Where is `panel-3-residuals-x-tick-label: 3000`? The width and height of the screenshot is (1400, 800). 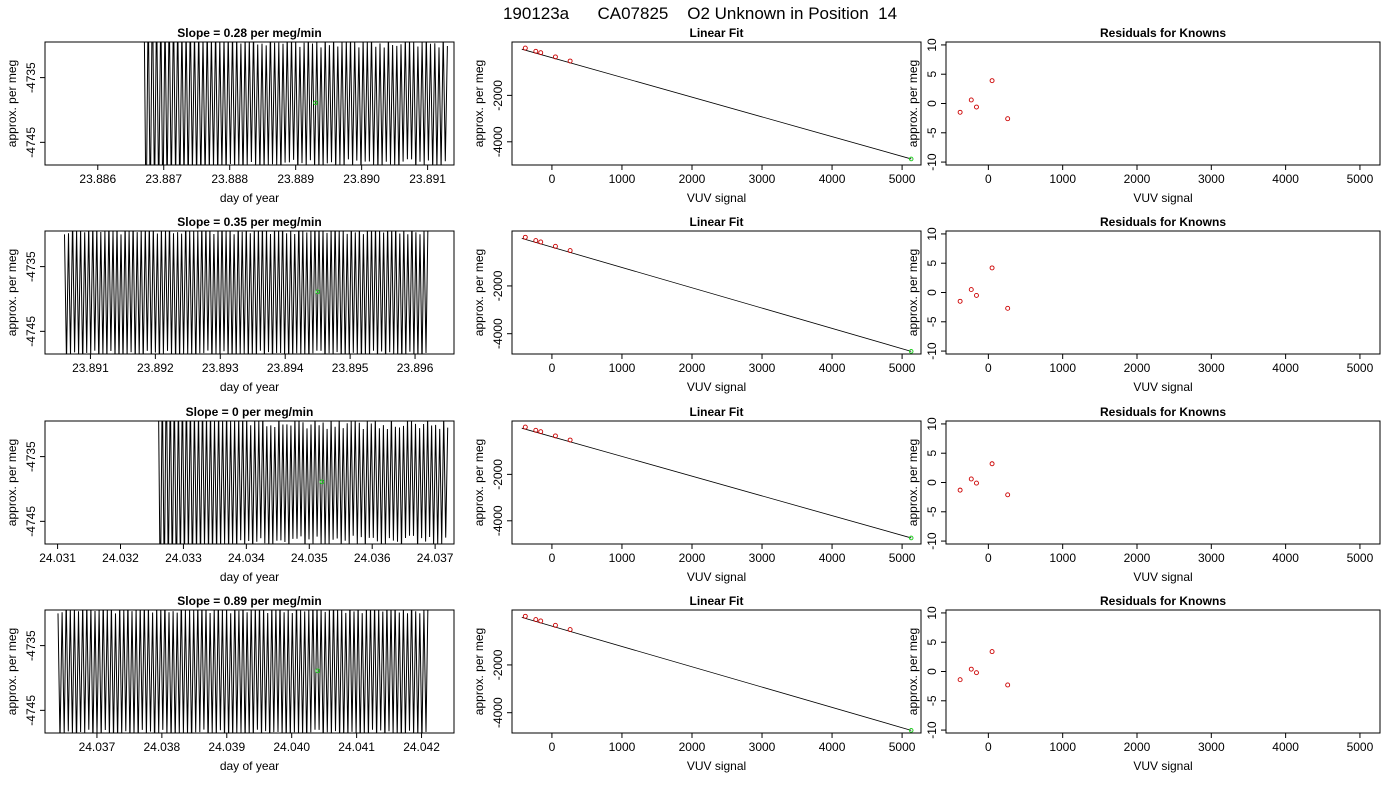
panel-3-residuals-x-tick-label: 3000 is located at coordinates (1211, 747).